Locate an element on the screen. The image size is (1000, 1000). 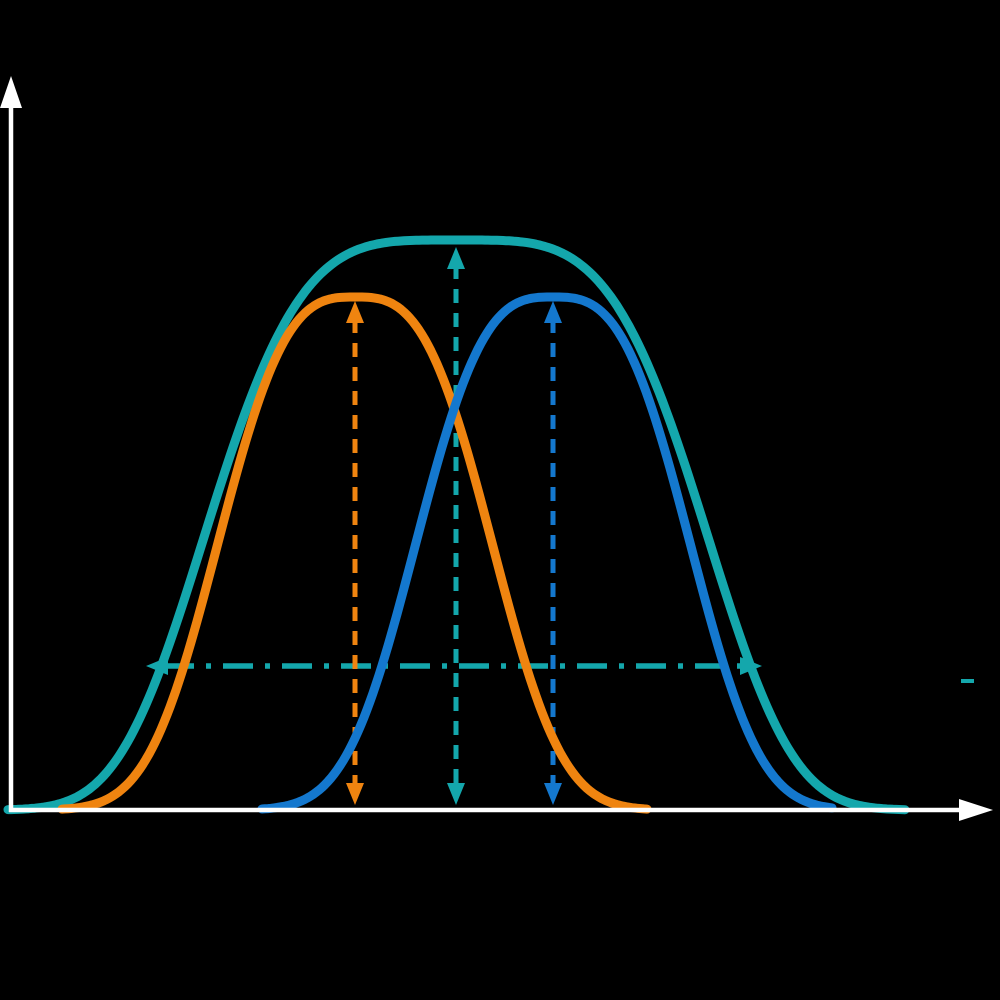
y-axis-arrowhead-icon is located at coordinates (11, 92).